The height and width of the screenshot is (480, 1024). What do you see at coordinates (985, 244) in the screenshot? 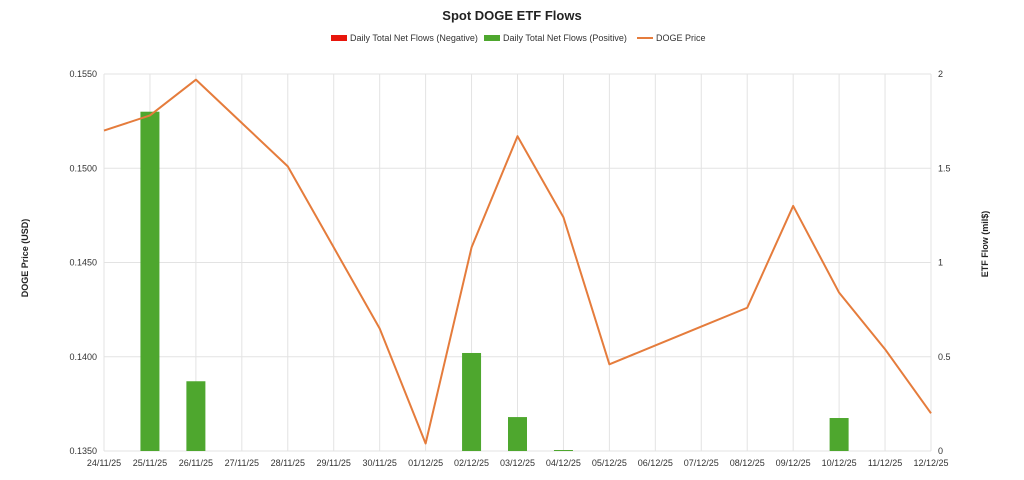
I see `right-axis-title: ETF Flow (mil$)` at bounding box center [985, 244].